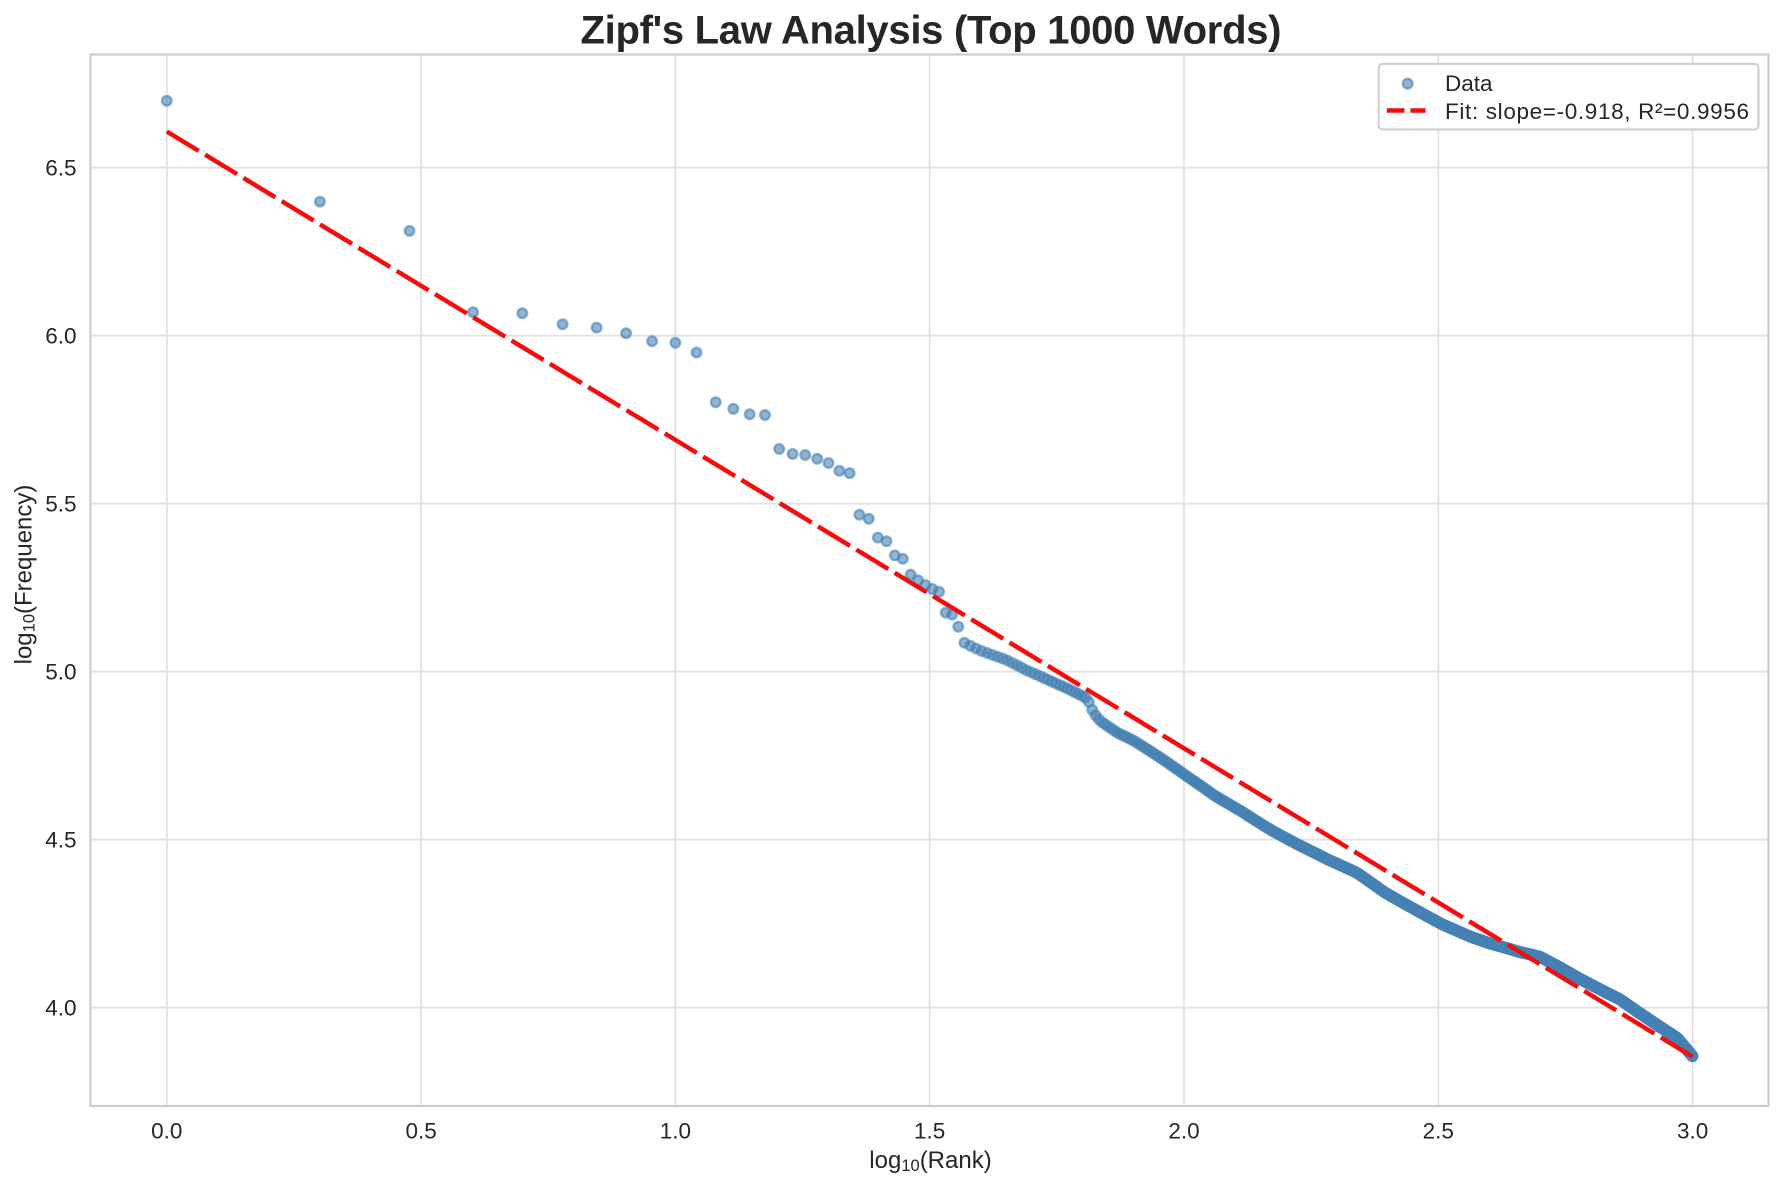 The height and width of the screenshot is (1185, 1784). I want to click on svg-text: Data, so click(1469, 83).